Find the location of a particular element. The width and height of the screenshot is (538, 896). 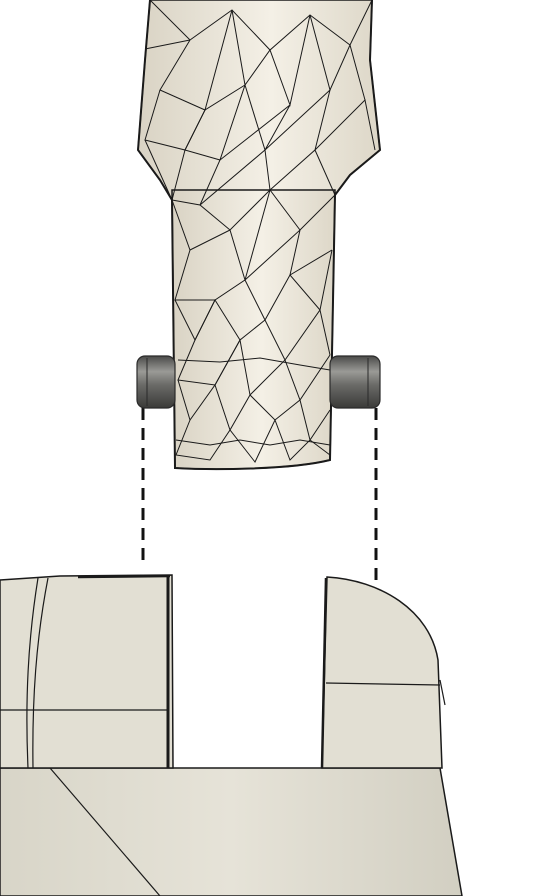

base-diagonal-edge is located at coordinates (105, 831).